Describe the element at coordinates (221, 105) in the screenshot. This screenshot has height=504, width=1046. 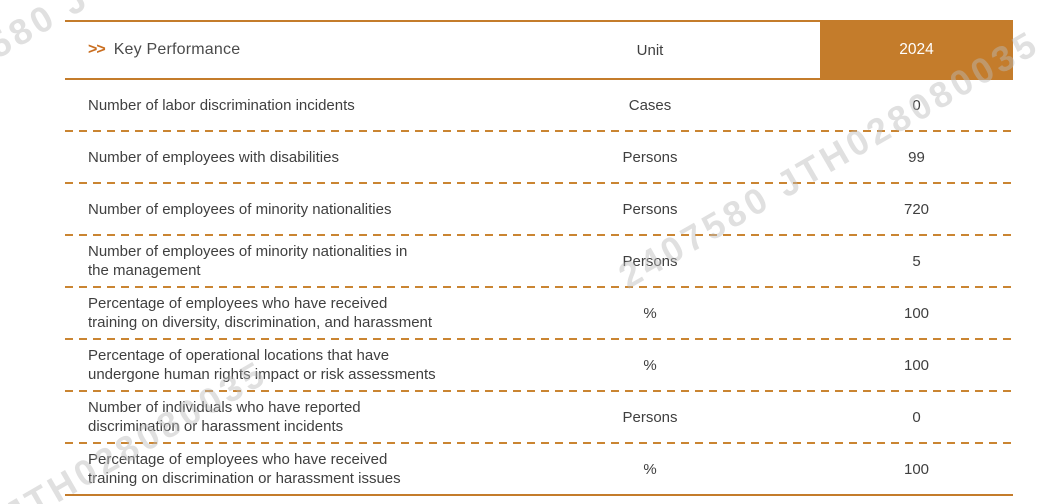
I see `row-metric-label: Number of labor discrimination incidents` at that location.